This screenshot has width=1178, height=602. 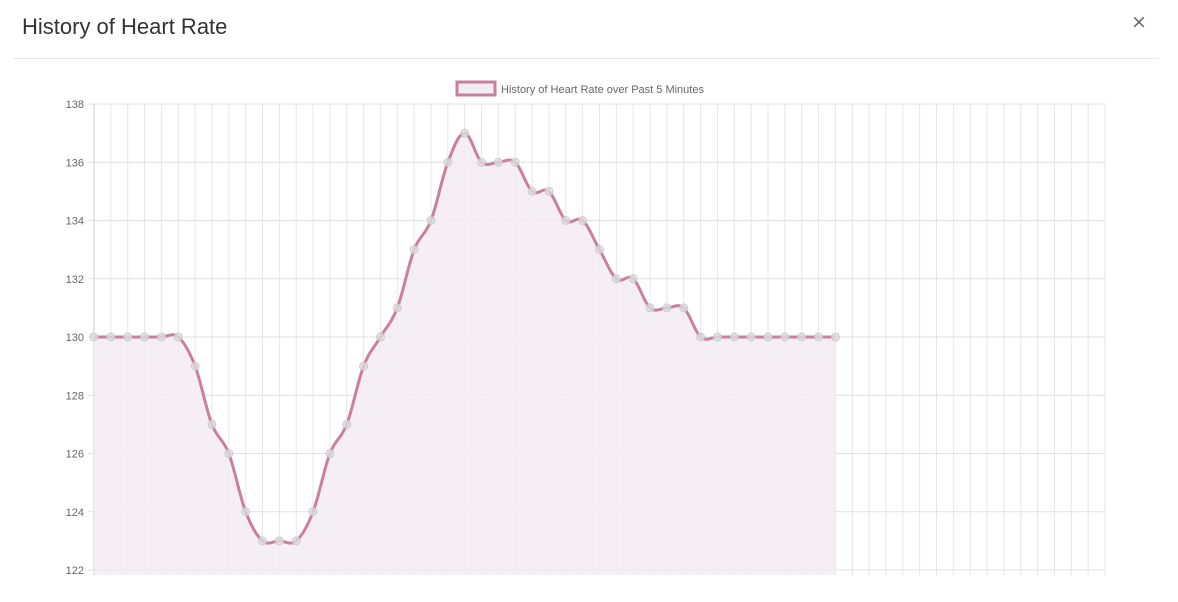 I want to click on y-tick-label: 124, so click(x=75, y=513).